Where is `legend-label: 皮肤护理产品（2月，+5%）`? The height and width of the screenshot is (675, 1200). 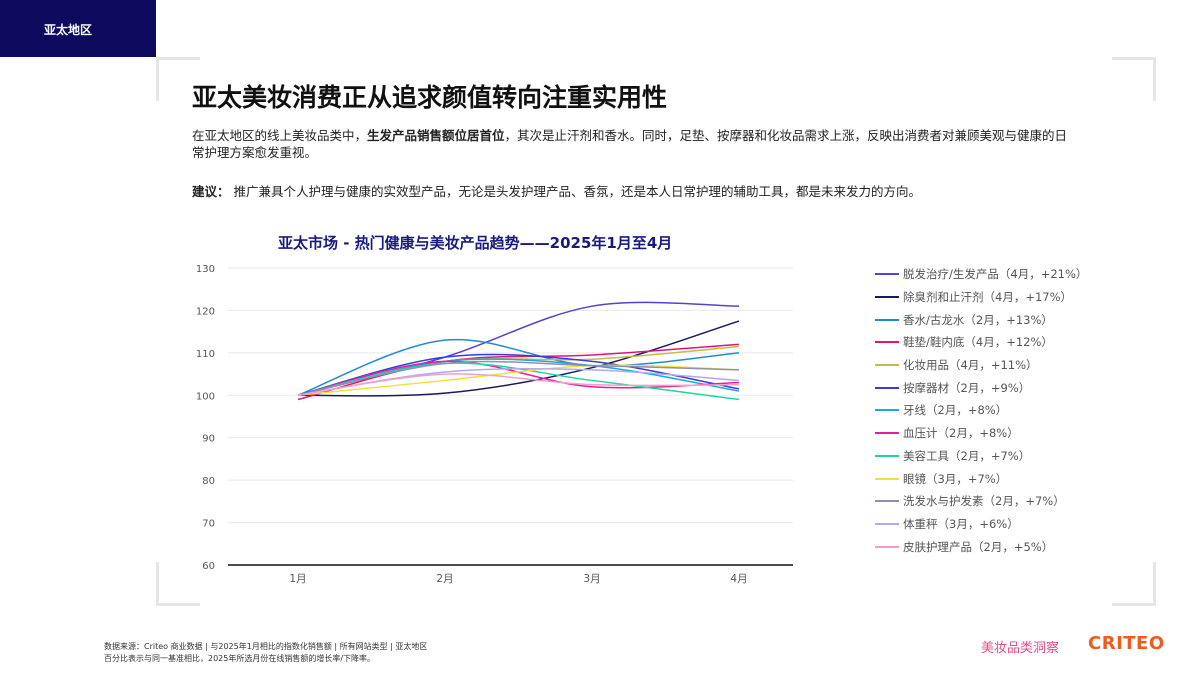
legend-label: 皮肤护理产品（2月，+5%） is located at coordinates (978, 546).